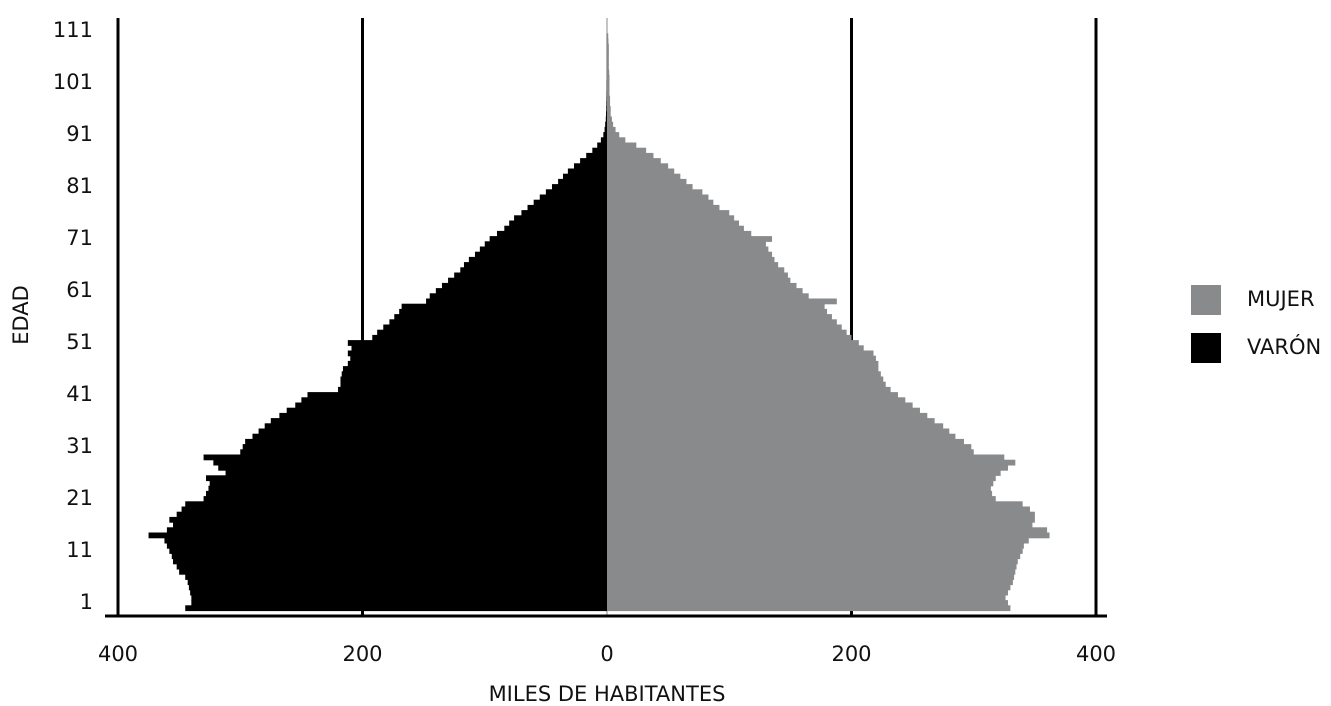 The height and width of the screenshot is (706, 1331). I want to click on y-tick-label: 41, so click(79, 394).